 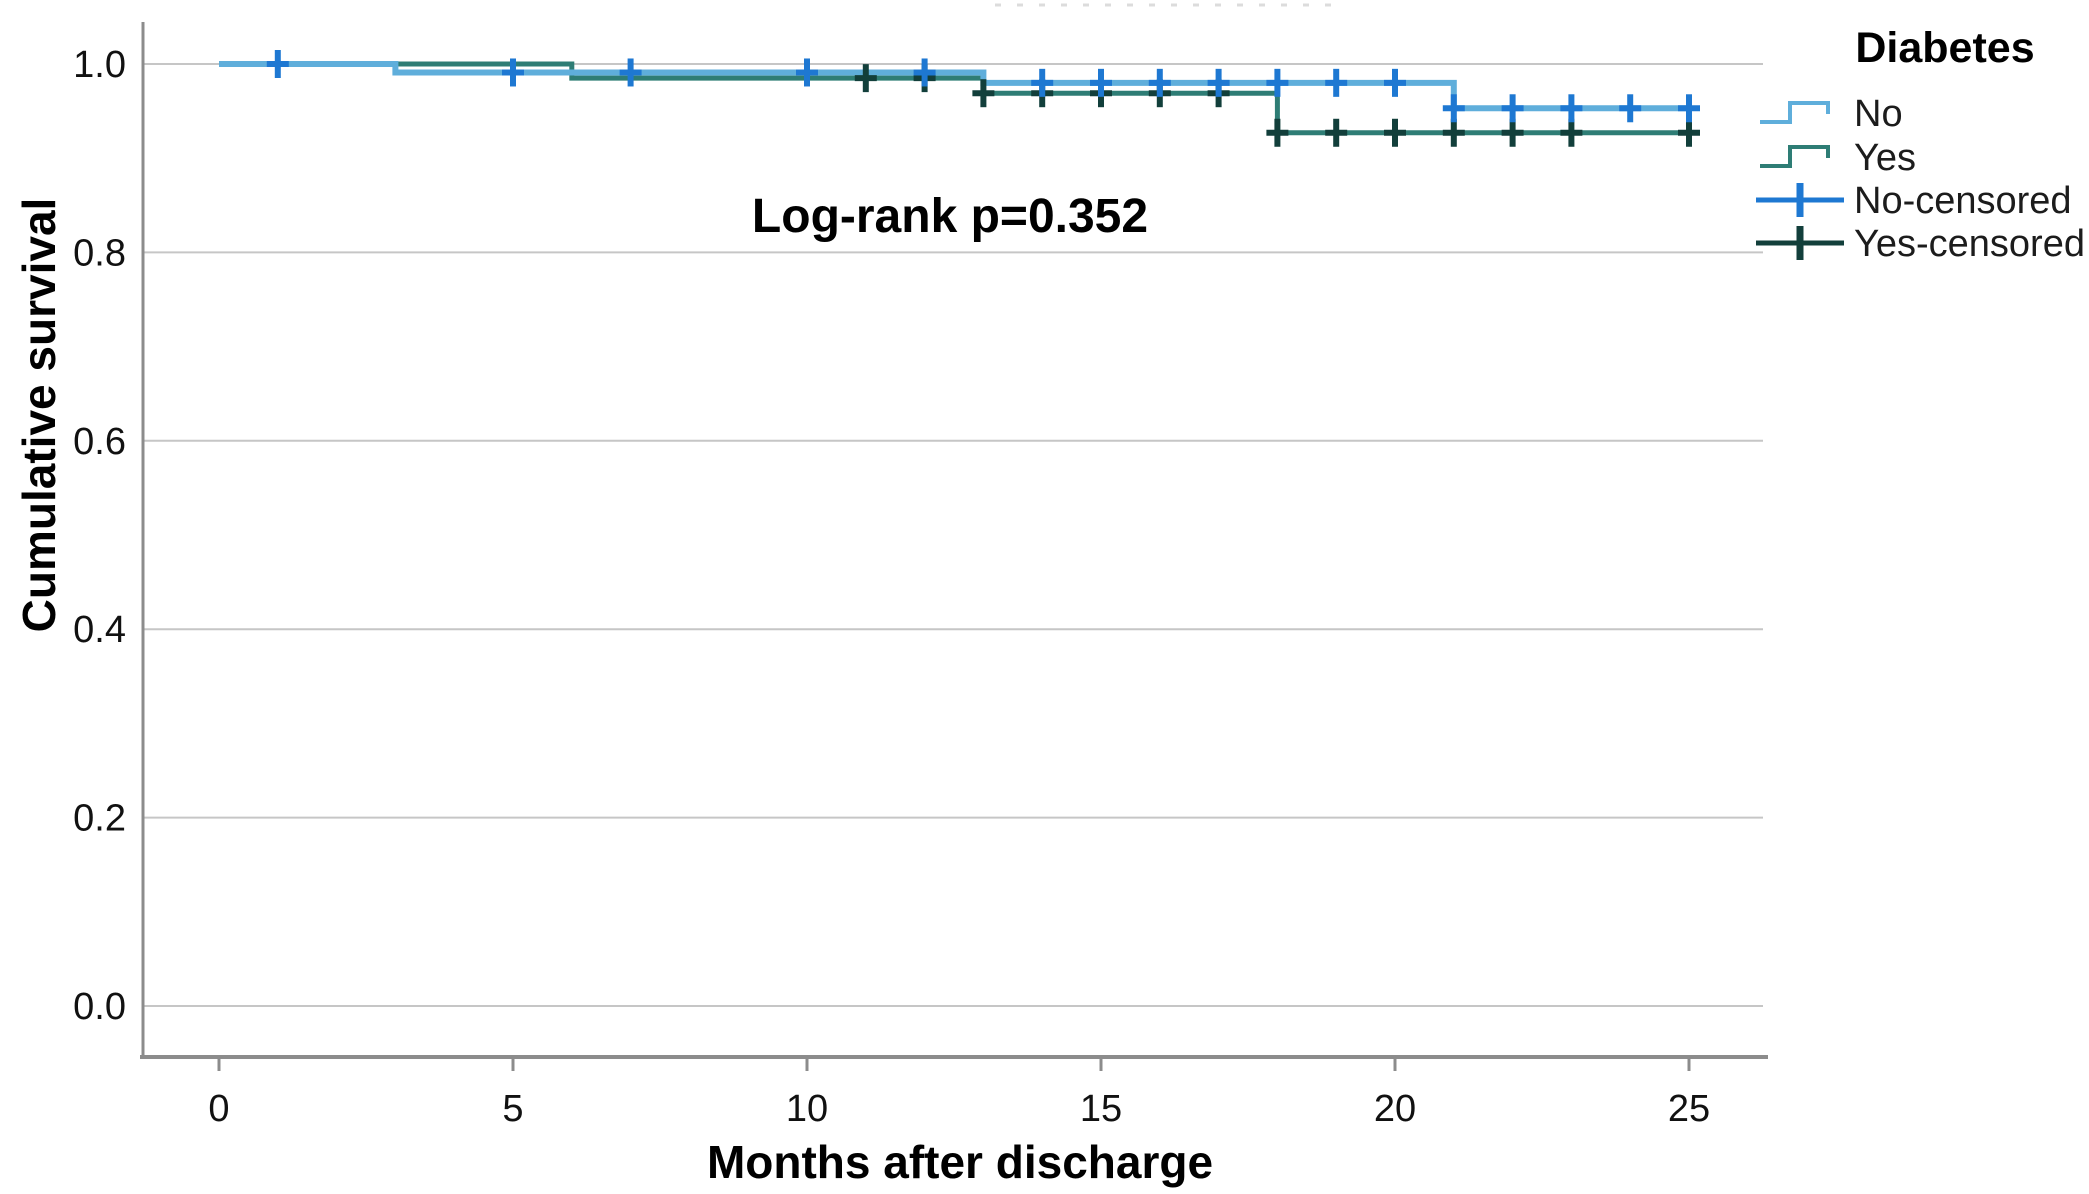 What do you see at coordinates (1878, 114) in the screenshot?
I see `legend-item-label: No` at bounding box center [1878, 114].